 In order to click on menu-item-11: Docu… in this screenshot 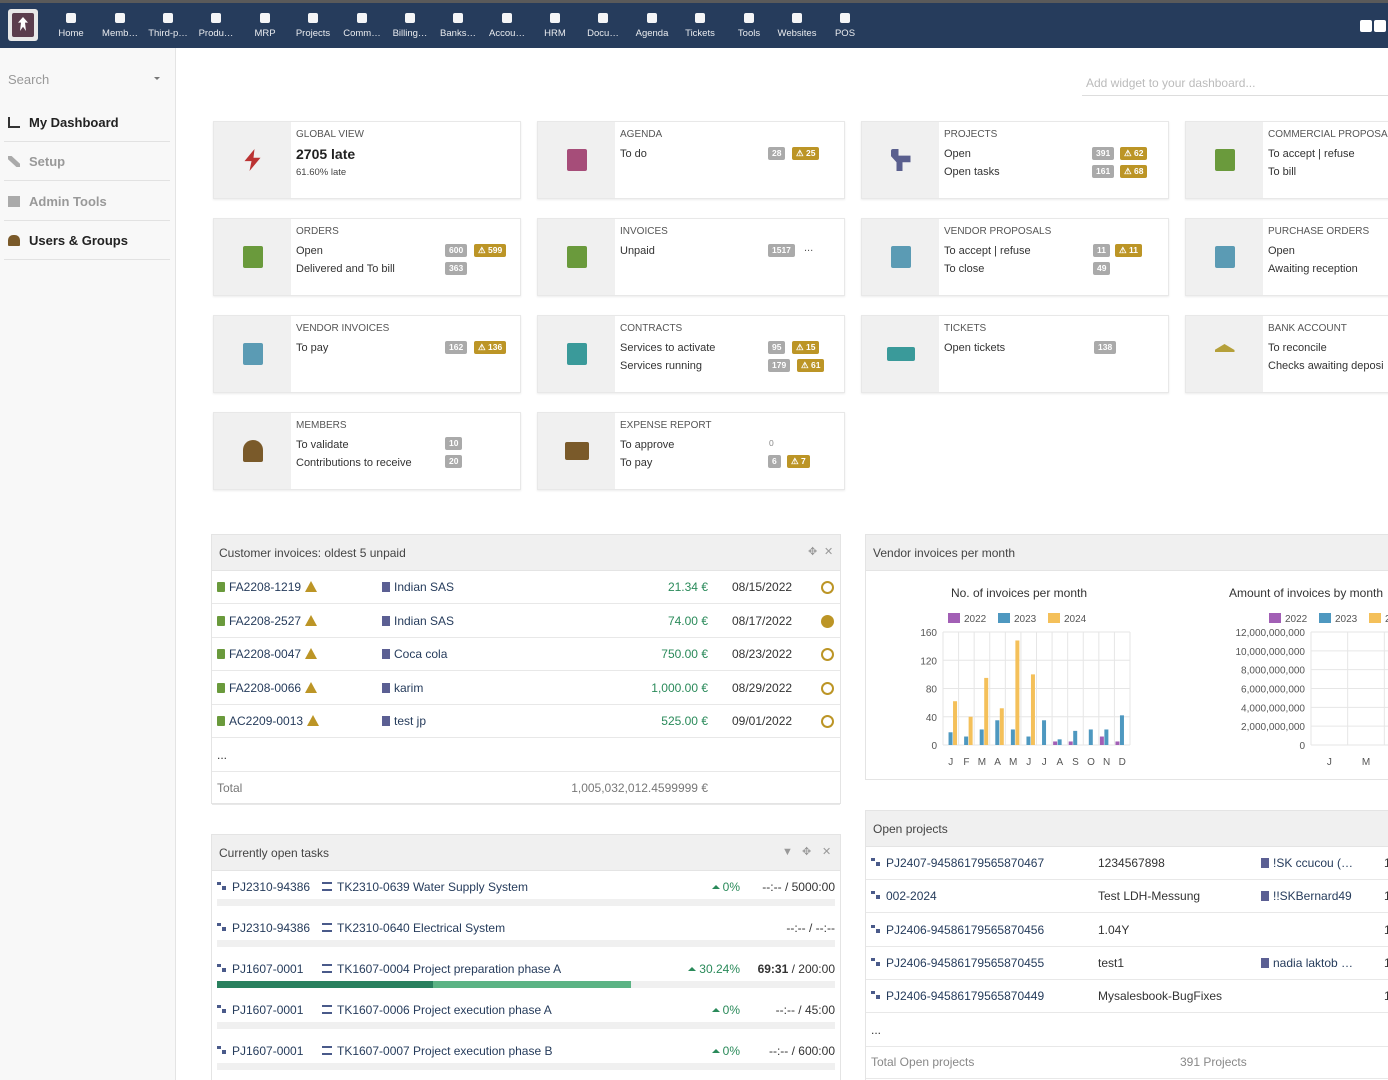, I will do `click(603, 25)`.